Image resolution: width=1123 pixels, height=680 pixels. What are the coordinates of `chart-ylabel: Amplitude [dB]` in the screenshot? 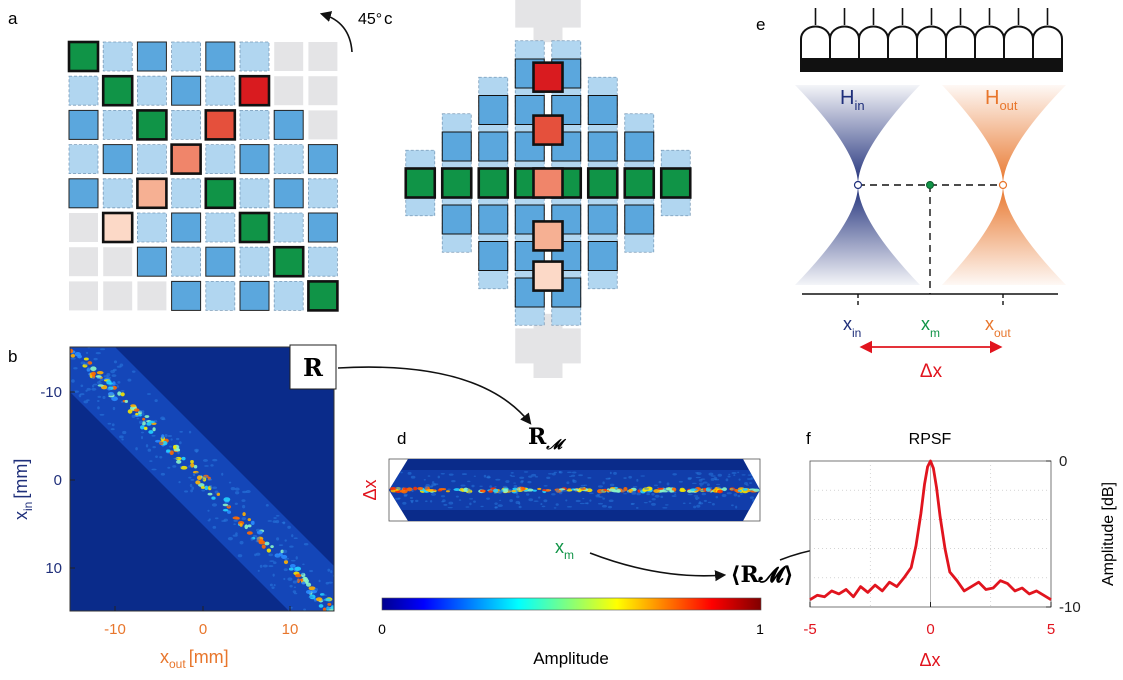 It's located at (1108, 534).